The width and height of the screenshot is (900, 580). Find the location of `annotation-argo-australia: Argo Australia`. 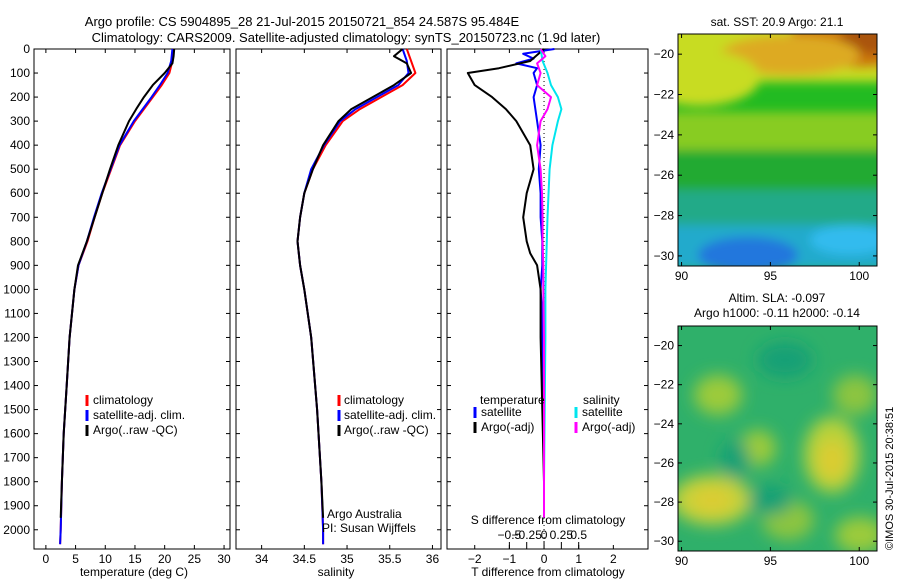

annotation-argo-australia: Argo Australia is located at coordinates (364, 514).